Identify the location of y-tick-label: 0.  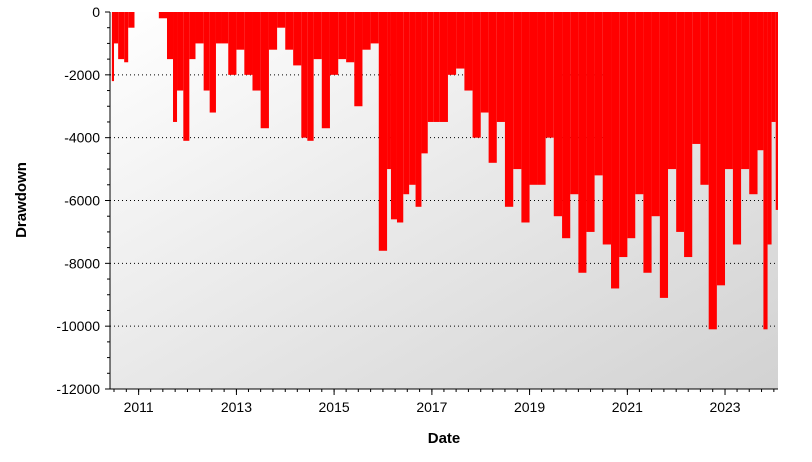
(96, 12).